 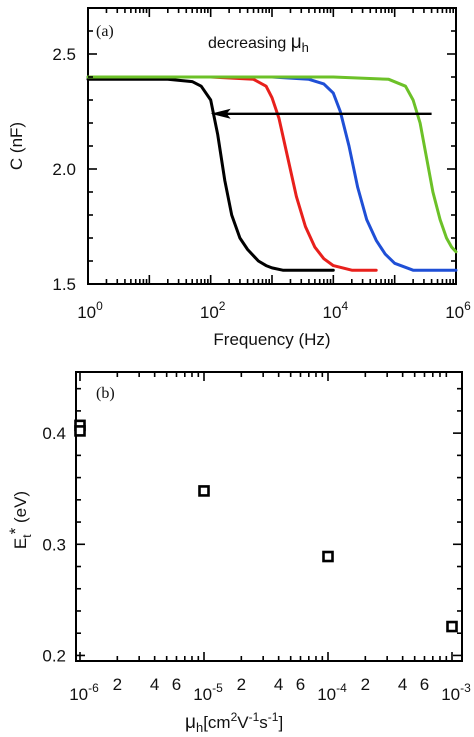 What do you see at coordinates (341, 688) in the screenshot?
I see `b-x-tick-label-2-exponent: -4` at bounding box center [341, 688].